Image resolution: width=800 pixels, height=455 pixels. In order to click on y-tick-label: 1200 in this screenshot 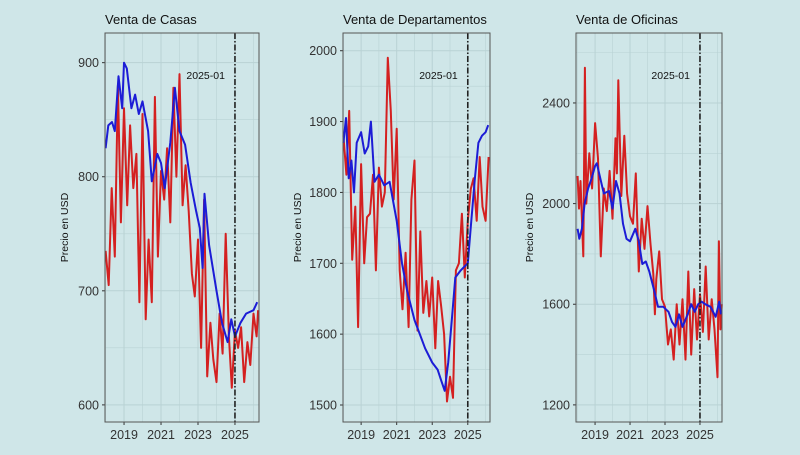, I will do `click(556, 405)`.